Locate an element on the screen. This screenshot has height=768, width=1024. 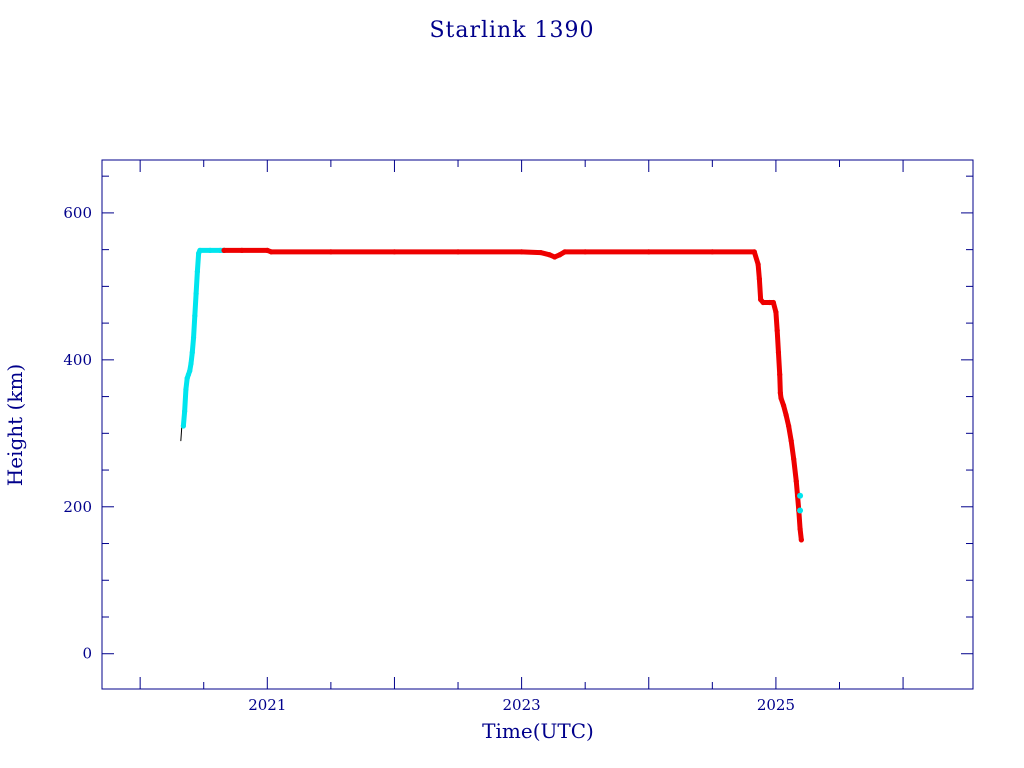
series-line is located at coordinates (203, 338).